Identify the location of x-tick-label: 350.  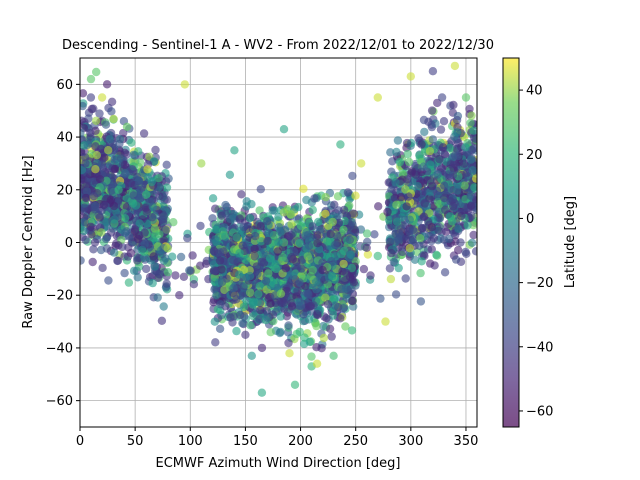
(466, 441).